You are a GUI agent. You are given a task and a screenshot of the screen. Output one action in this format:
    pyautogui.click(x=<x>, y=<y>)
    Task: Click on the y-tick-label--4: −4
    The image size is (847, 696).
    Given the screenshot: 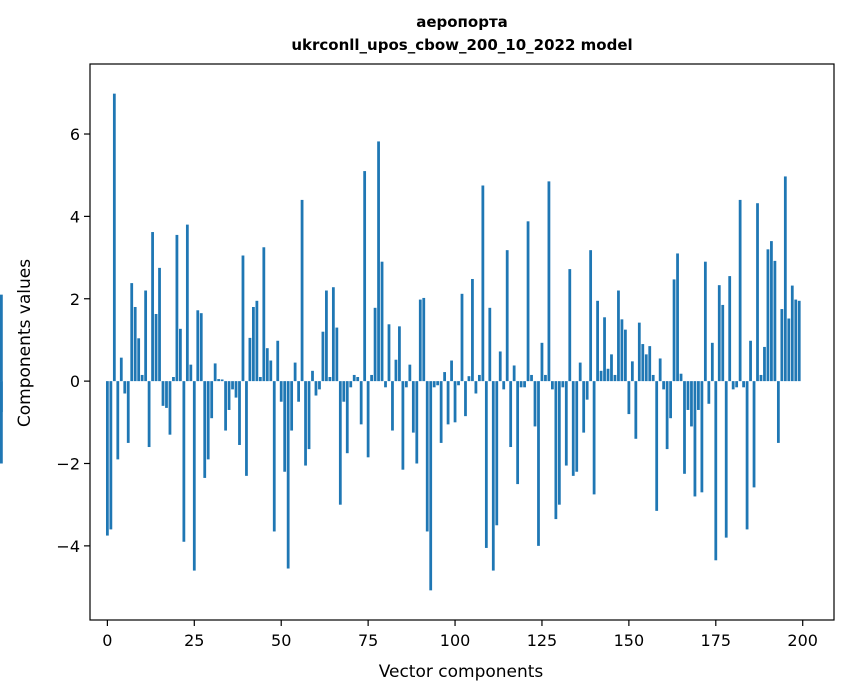 What is the action you would take?
    pyautogui.click(x=68, y=546)
    